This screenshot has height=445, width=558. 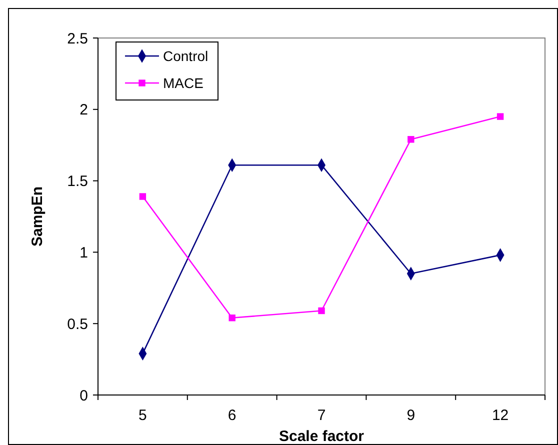 What do you see at coordinates (77, 39) in the screenshot?
I see `y-tick-label: 2.5` at bounding box center [77, 39].